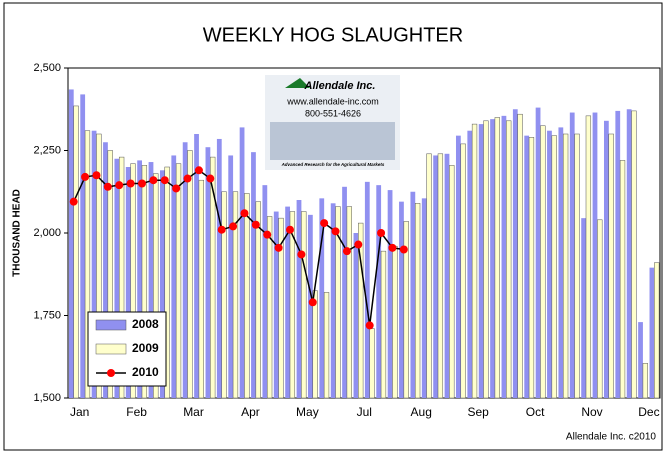 The height and width of the screenshot is (455, 667). Describe the element at coordinates (478, 412) in the screenshot. I see `x-tick-label: Sep` at that location.